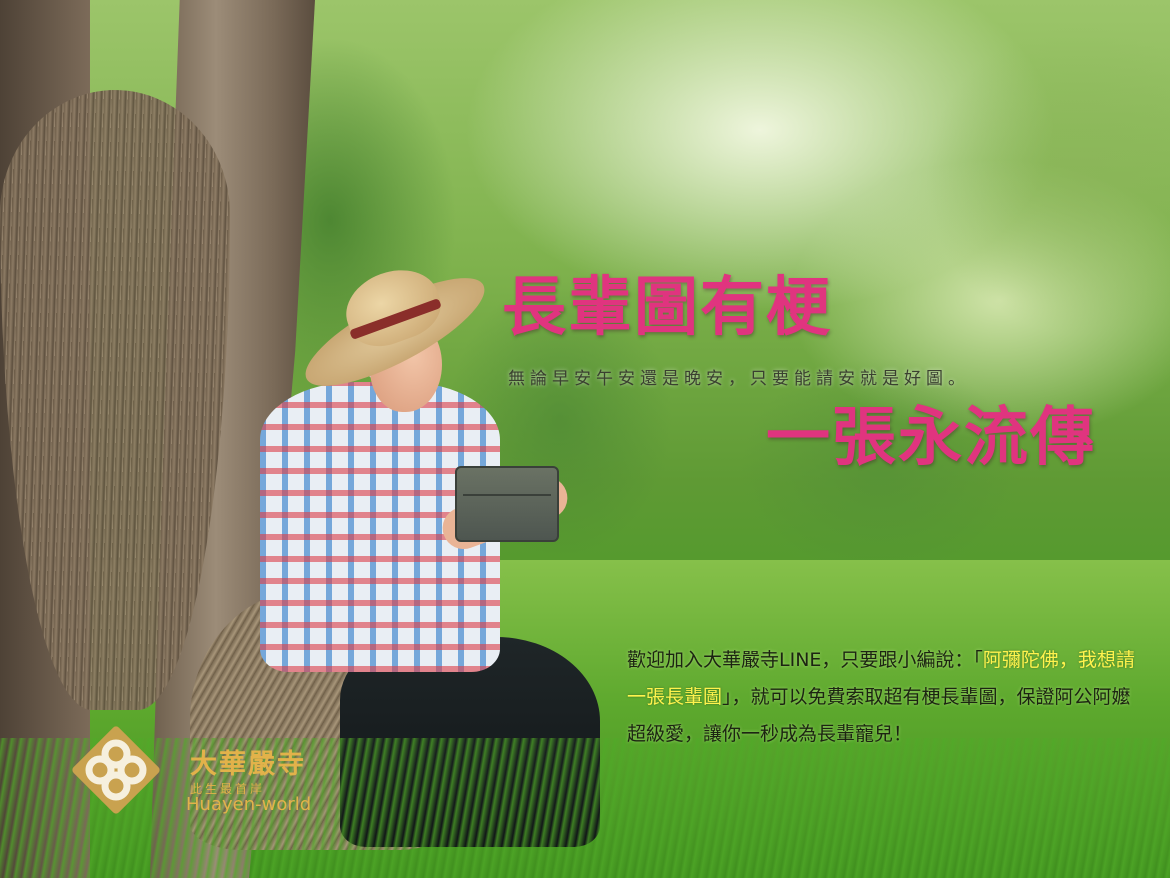  I want to click on headline: 長輩圖有梗, so click(667, 308).